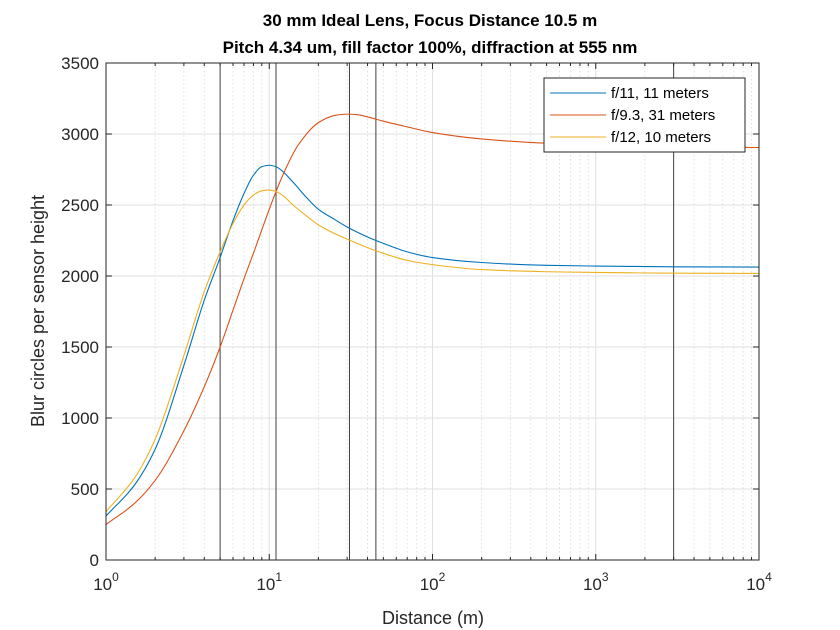 This screenshot has width=840, height=630. Describe the element at coordinates (106, 582) in the screenshot. I see `x-tick-label: 10⁰` at that location.